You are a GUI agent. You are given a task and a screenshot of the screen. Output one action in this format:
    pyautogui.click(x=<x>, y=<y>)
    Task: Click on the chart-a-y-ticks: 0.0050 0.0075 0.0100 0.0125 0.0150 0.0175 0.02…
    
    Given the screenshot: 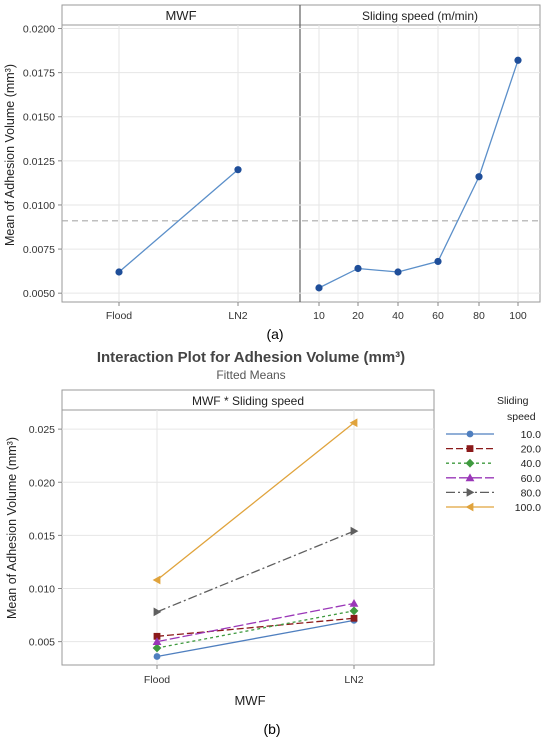 What is the action you would take?
    pyautogui.click(x=42, y=162)
    